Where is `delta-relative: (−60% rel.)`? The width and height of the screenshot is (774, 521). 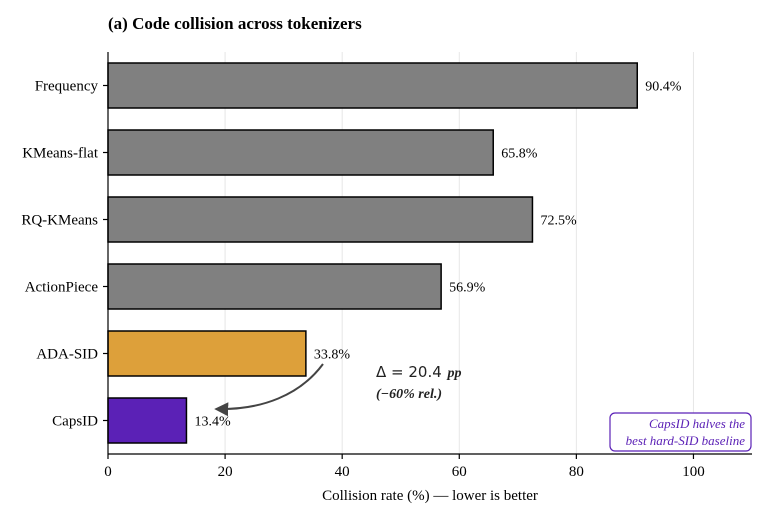
delta-relative: (−60% rel.) is located at coordinates (409, 394).